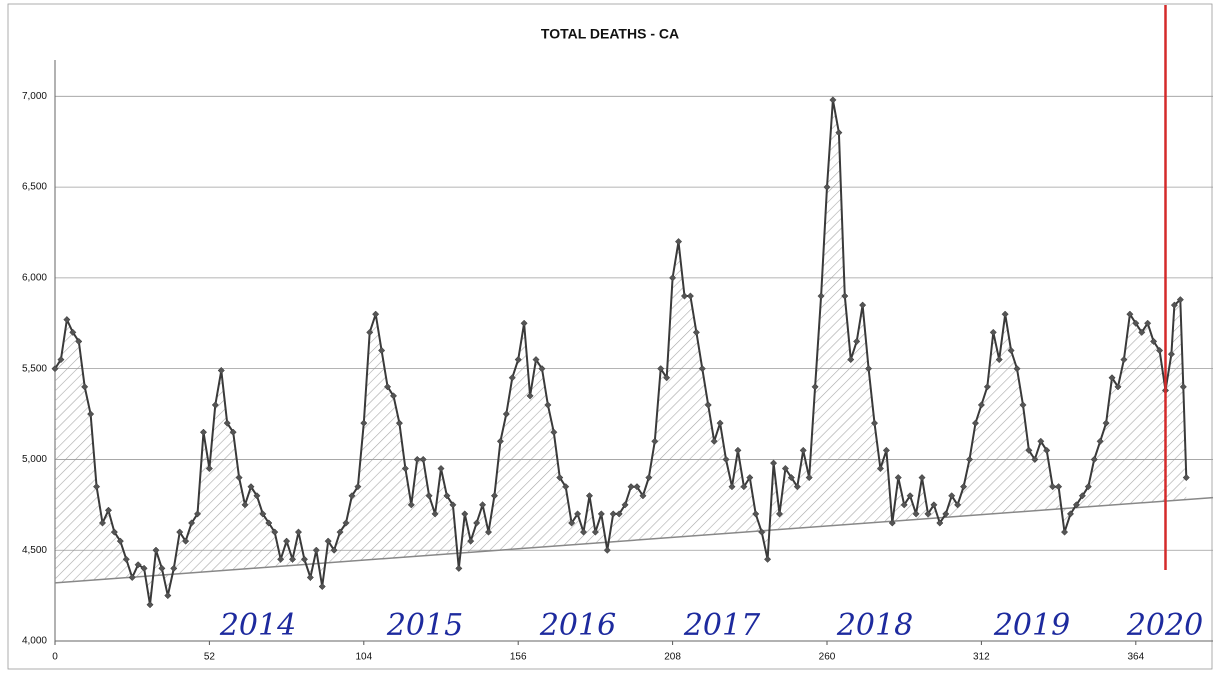 The width and height of the screenshot is (1215, 673). What do you see at coordinates (34, 641) in the screenshot?
I see `y-tick-label: 4,000` at bounding box center [34, 641].